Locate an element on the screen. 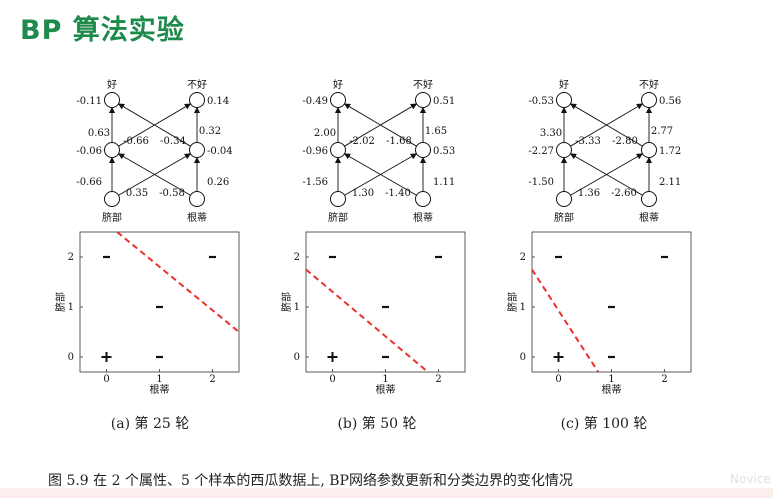 This screenshot has height=498, width=773. weight-h1-o1: 3.30 is located at coordinates (551, 133).